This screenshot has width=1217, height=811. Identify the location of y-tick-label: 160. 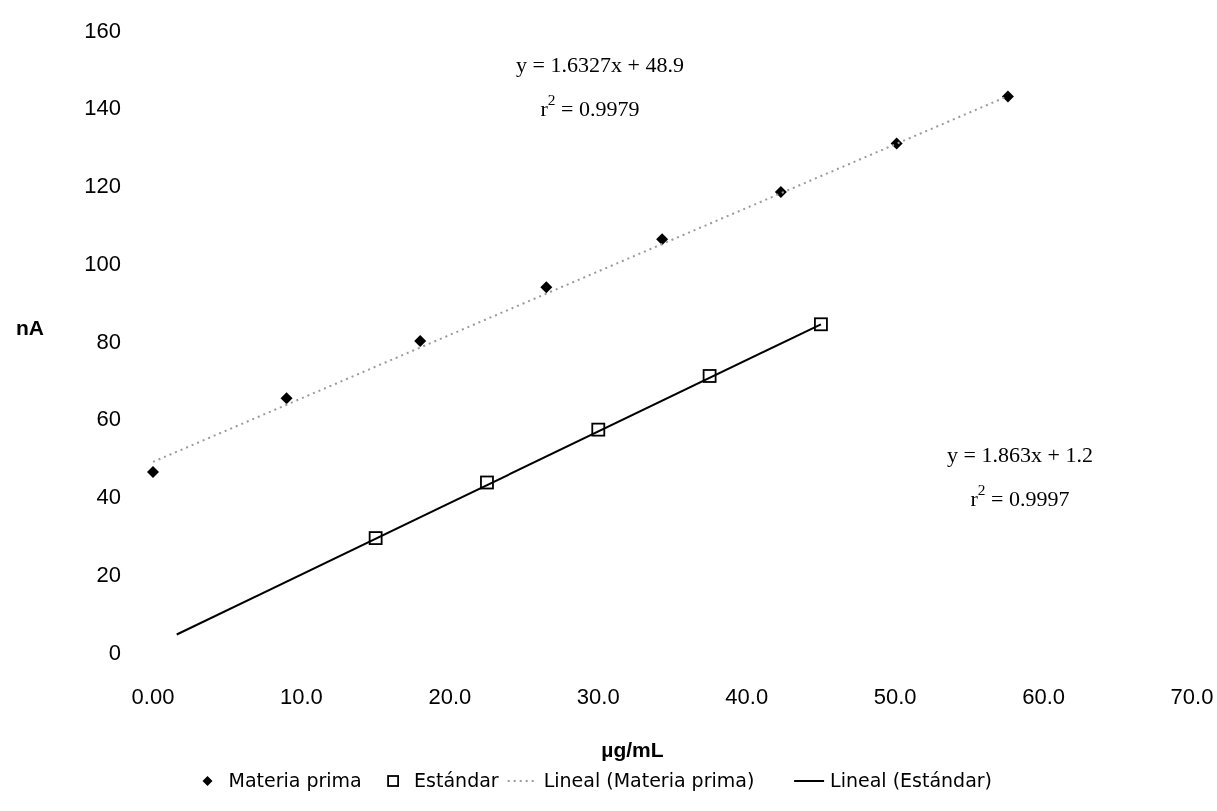
(102, 30).